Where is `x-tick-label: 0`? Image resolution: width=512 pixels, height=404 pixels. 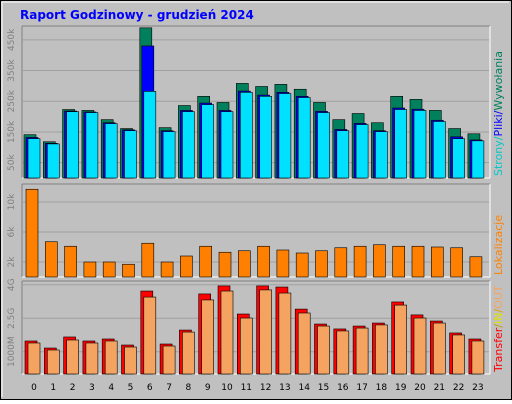 x-tick-label: 0 is located at coordinates (34, 388).